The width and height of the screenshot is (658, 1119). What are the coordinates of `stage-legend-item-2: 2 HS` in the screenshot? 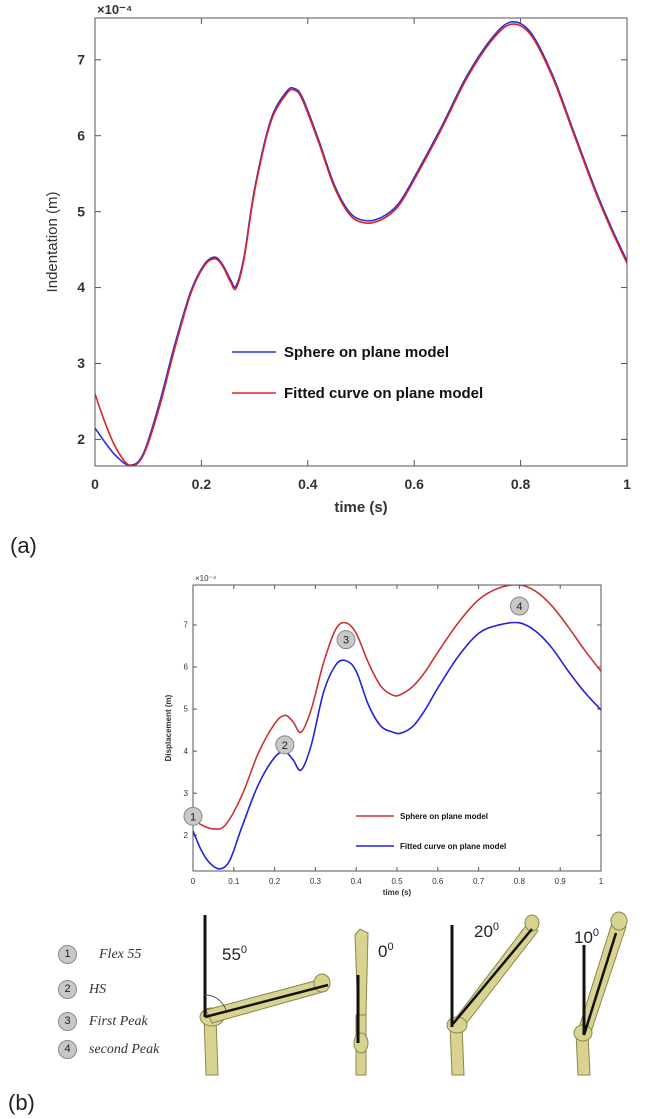 It's located at (82, 989).